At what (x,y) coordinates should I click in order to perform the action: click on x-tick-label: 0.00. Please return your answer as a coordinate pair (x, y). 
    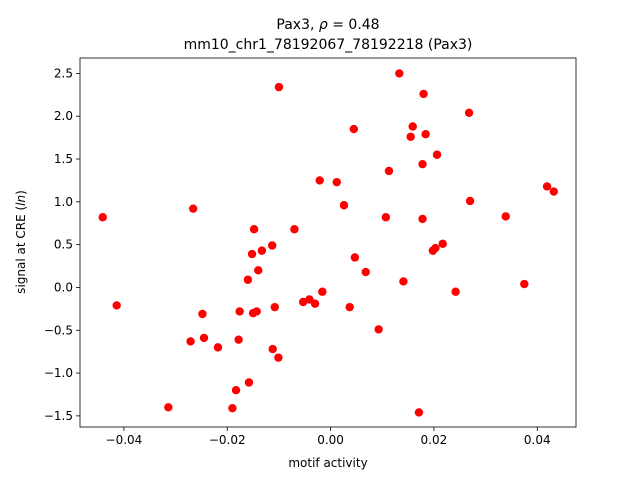
    Looking at the image, I should click on (330, 440).